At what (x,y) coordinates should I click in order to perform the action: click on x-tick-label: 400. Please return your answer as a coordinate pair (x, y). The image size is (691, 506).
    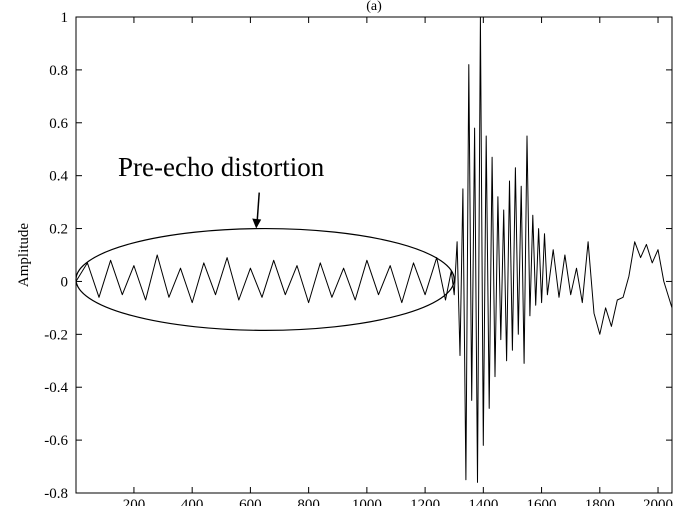
    Looking at the image, I should click on (192, 501).